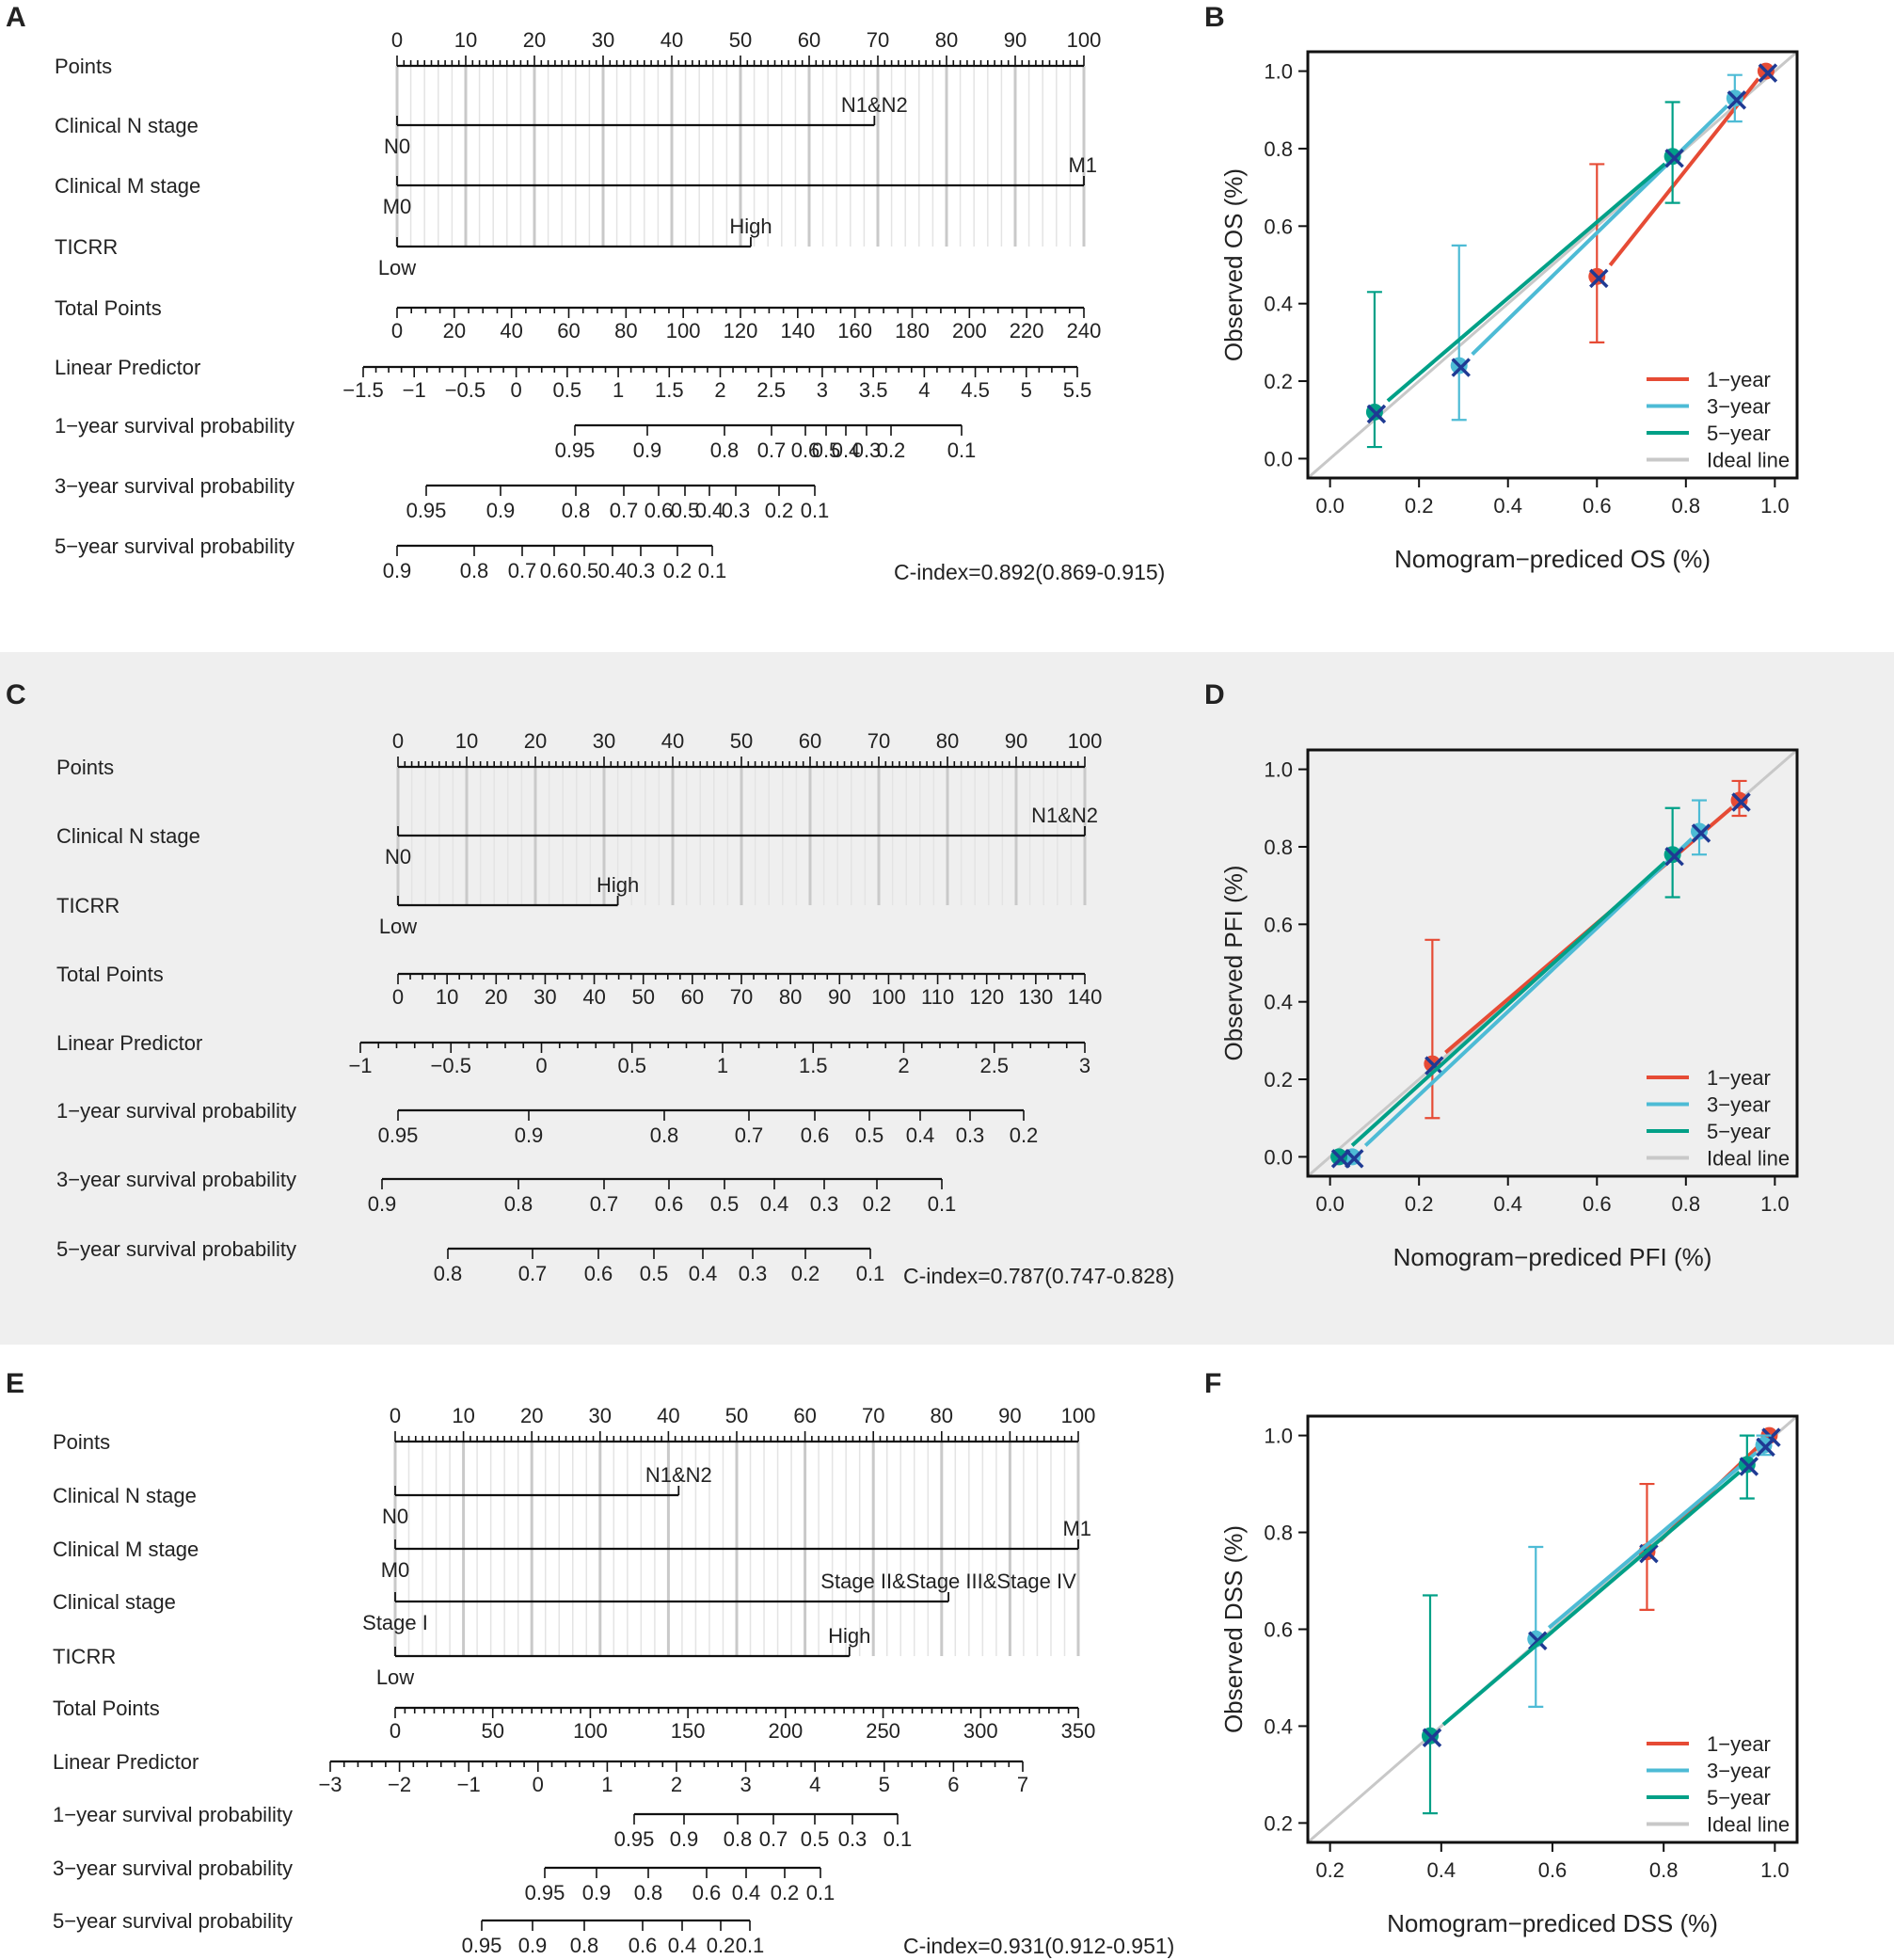  I want to click on tick-label: −1.5, so click(362, 390).